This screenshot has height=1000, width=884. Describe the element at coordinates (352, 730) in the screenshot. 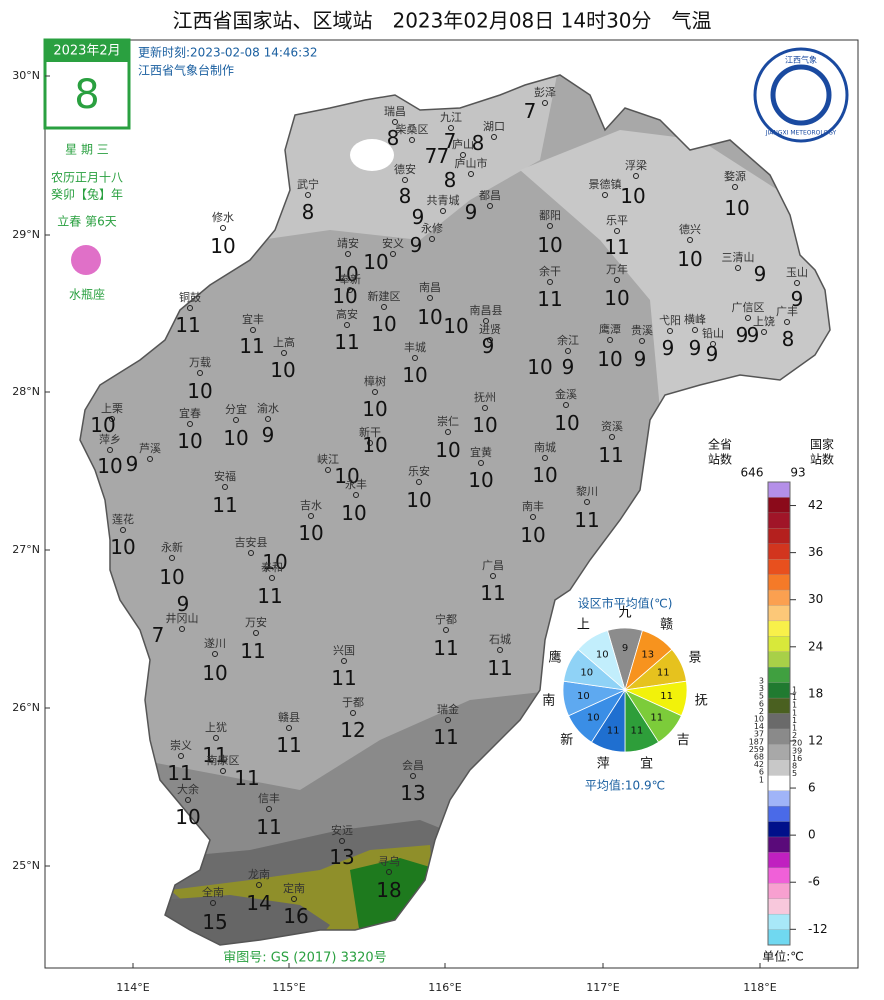

I see `station-value: 12` at that location.